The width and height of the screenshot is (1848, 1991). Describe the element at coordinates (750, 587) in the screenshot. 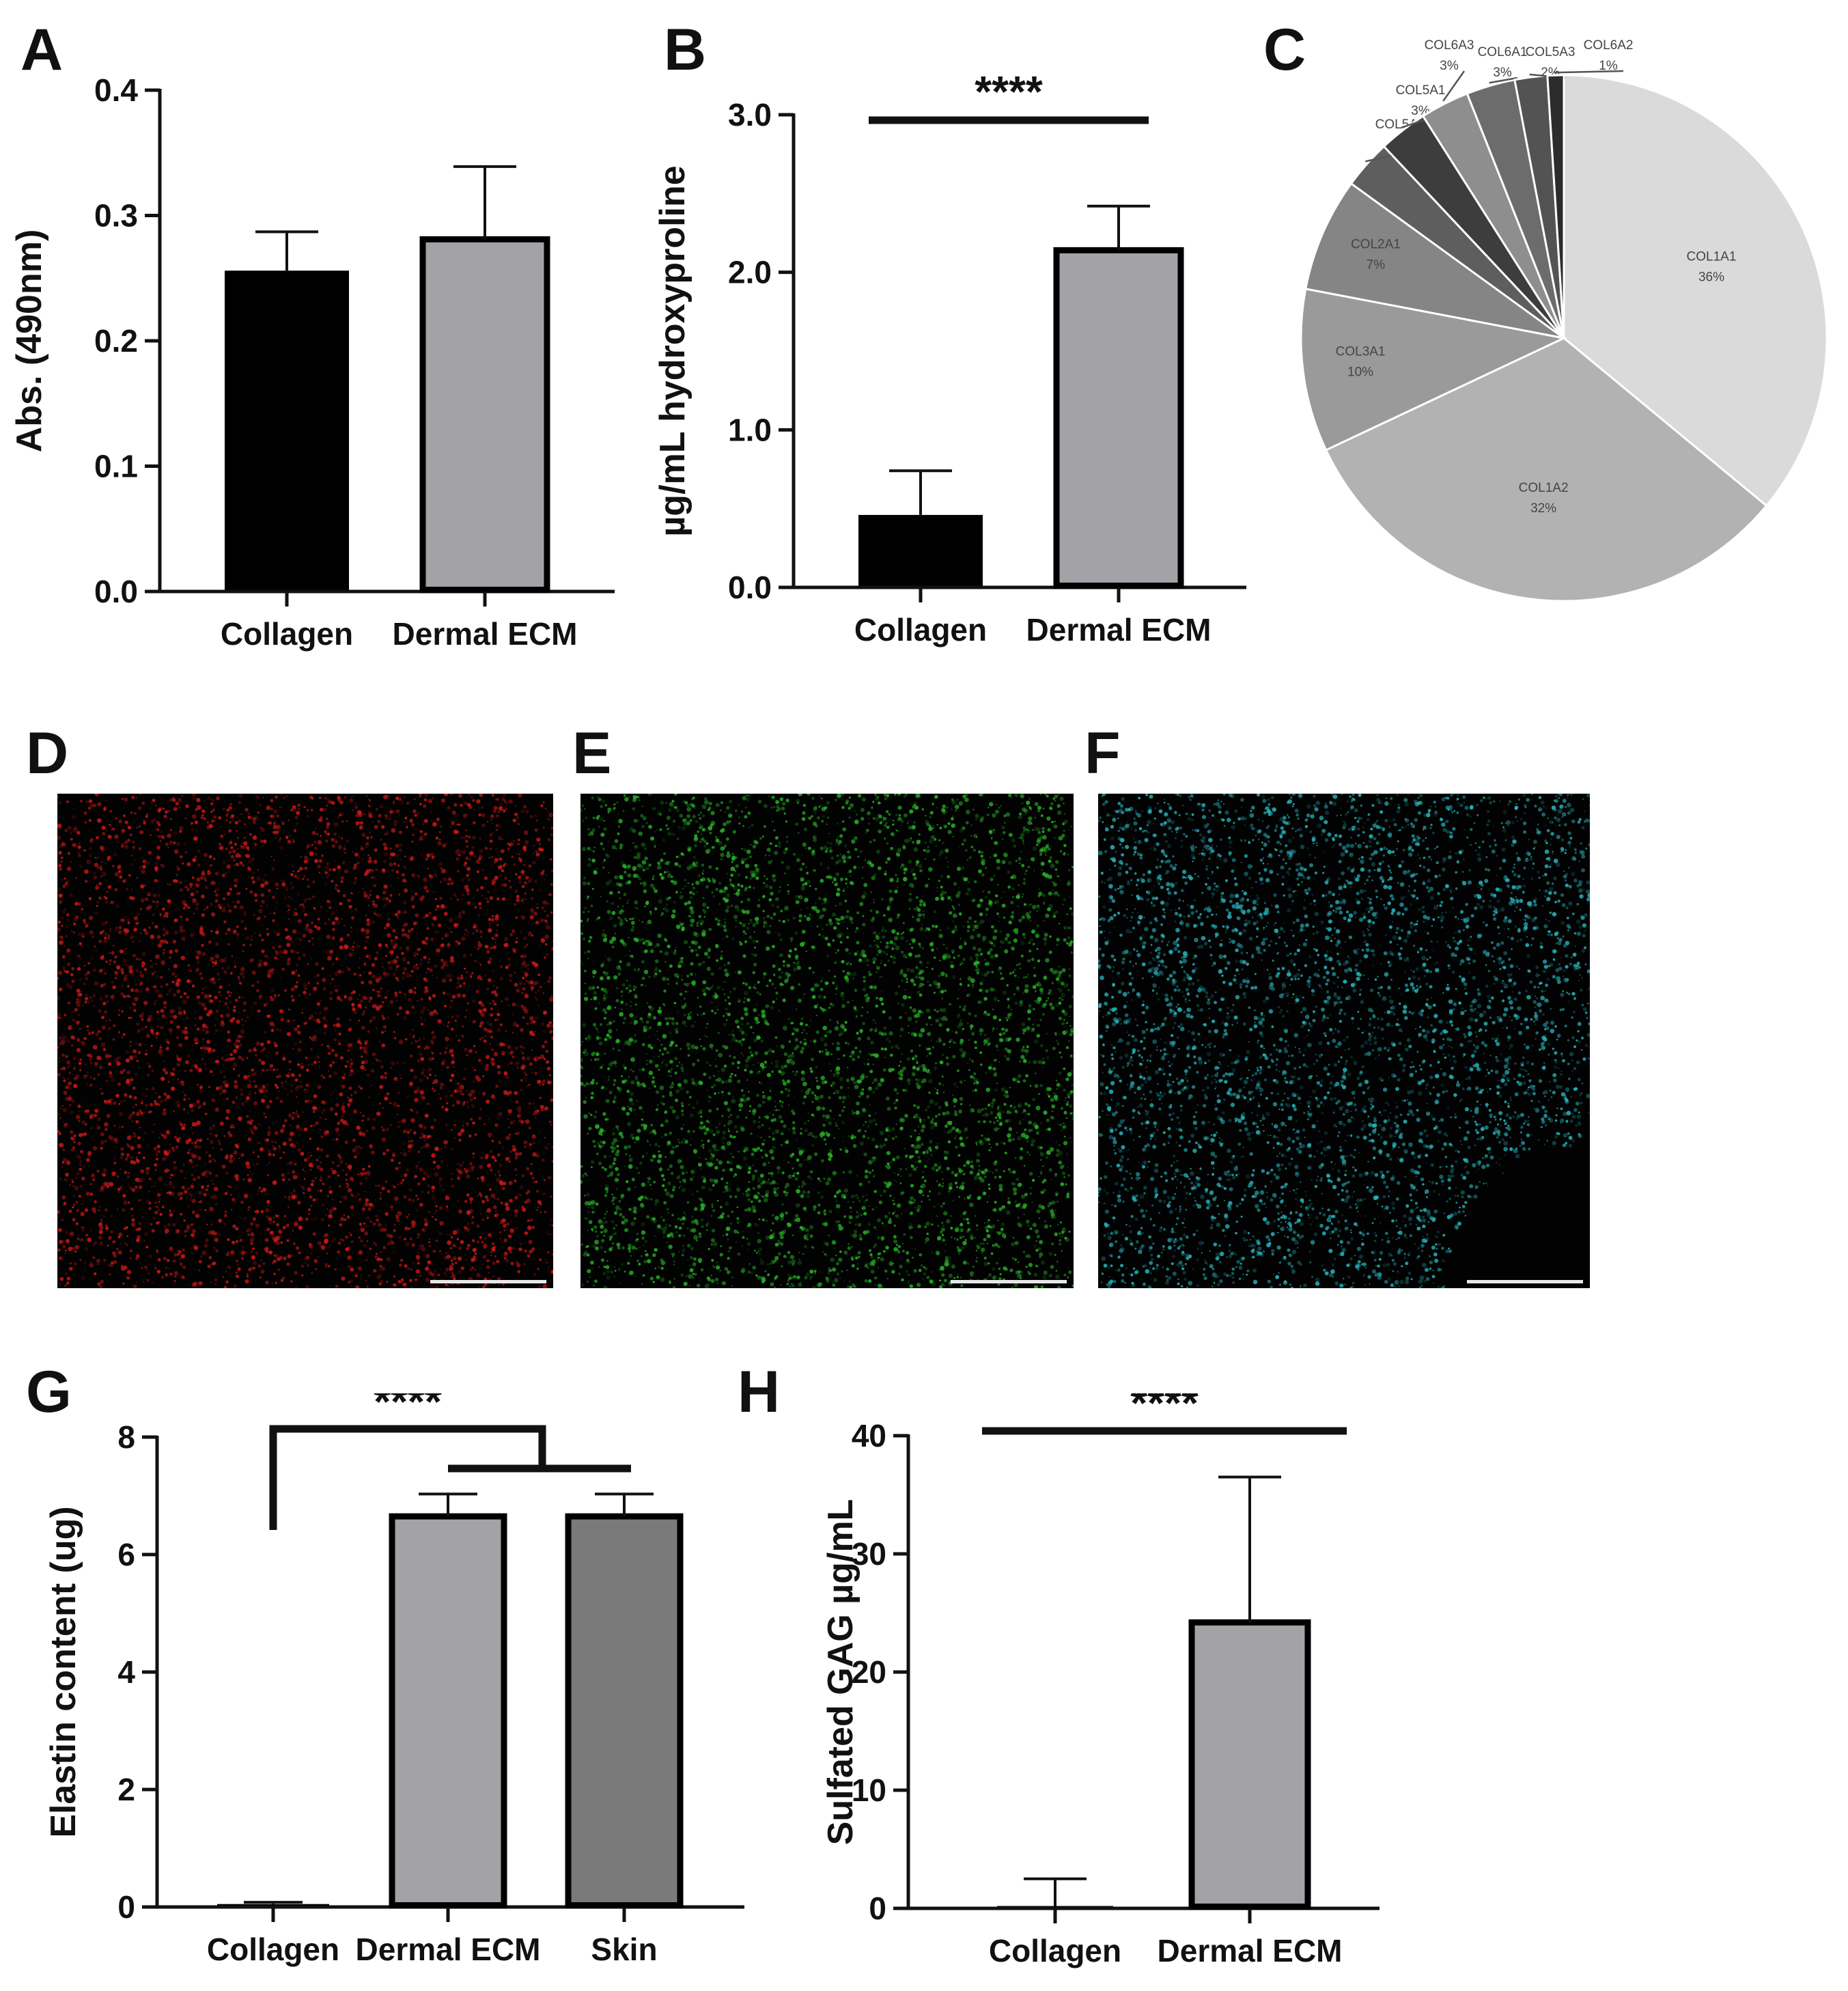

I see `chart-b-y-tick-label: 0.0` at that location.